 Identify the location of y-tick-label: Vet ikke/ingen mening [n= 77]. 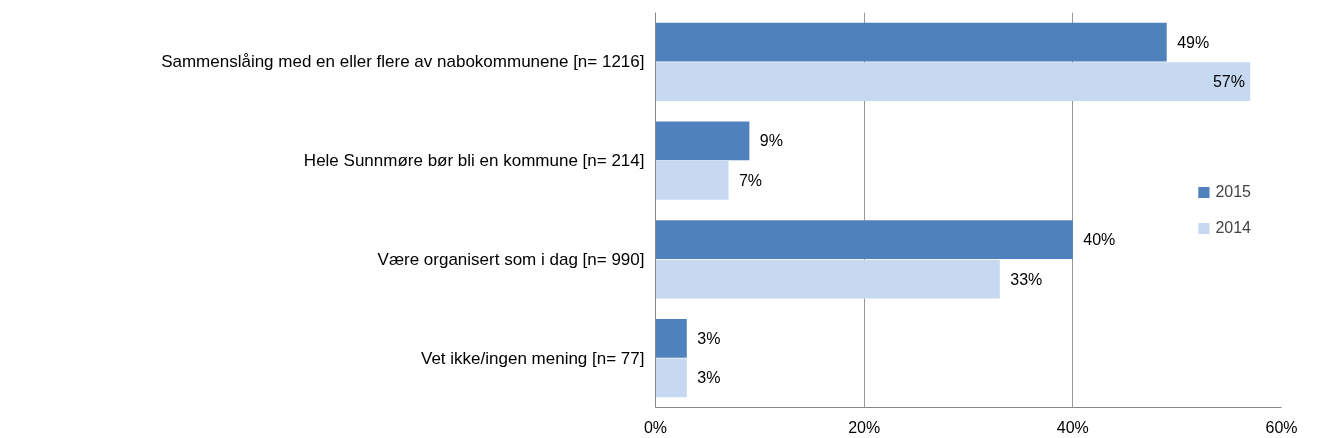
(532, 358).